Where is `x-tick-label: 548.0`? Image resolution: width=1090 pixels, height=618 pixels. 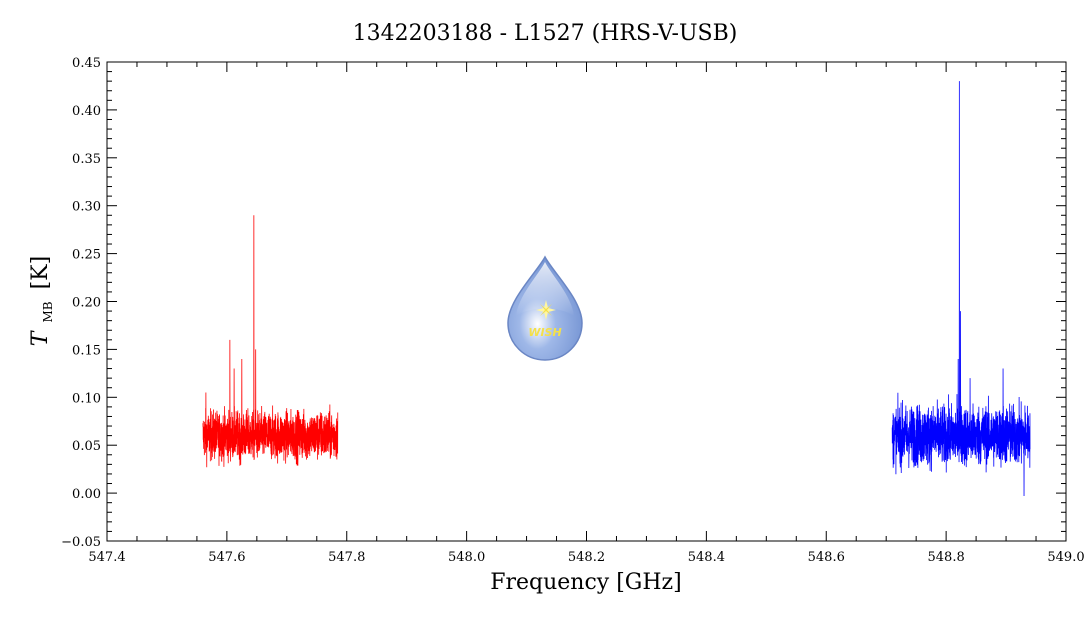 x-tick-label: 548.0 is located at coordinates (466, 557).